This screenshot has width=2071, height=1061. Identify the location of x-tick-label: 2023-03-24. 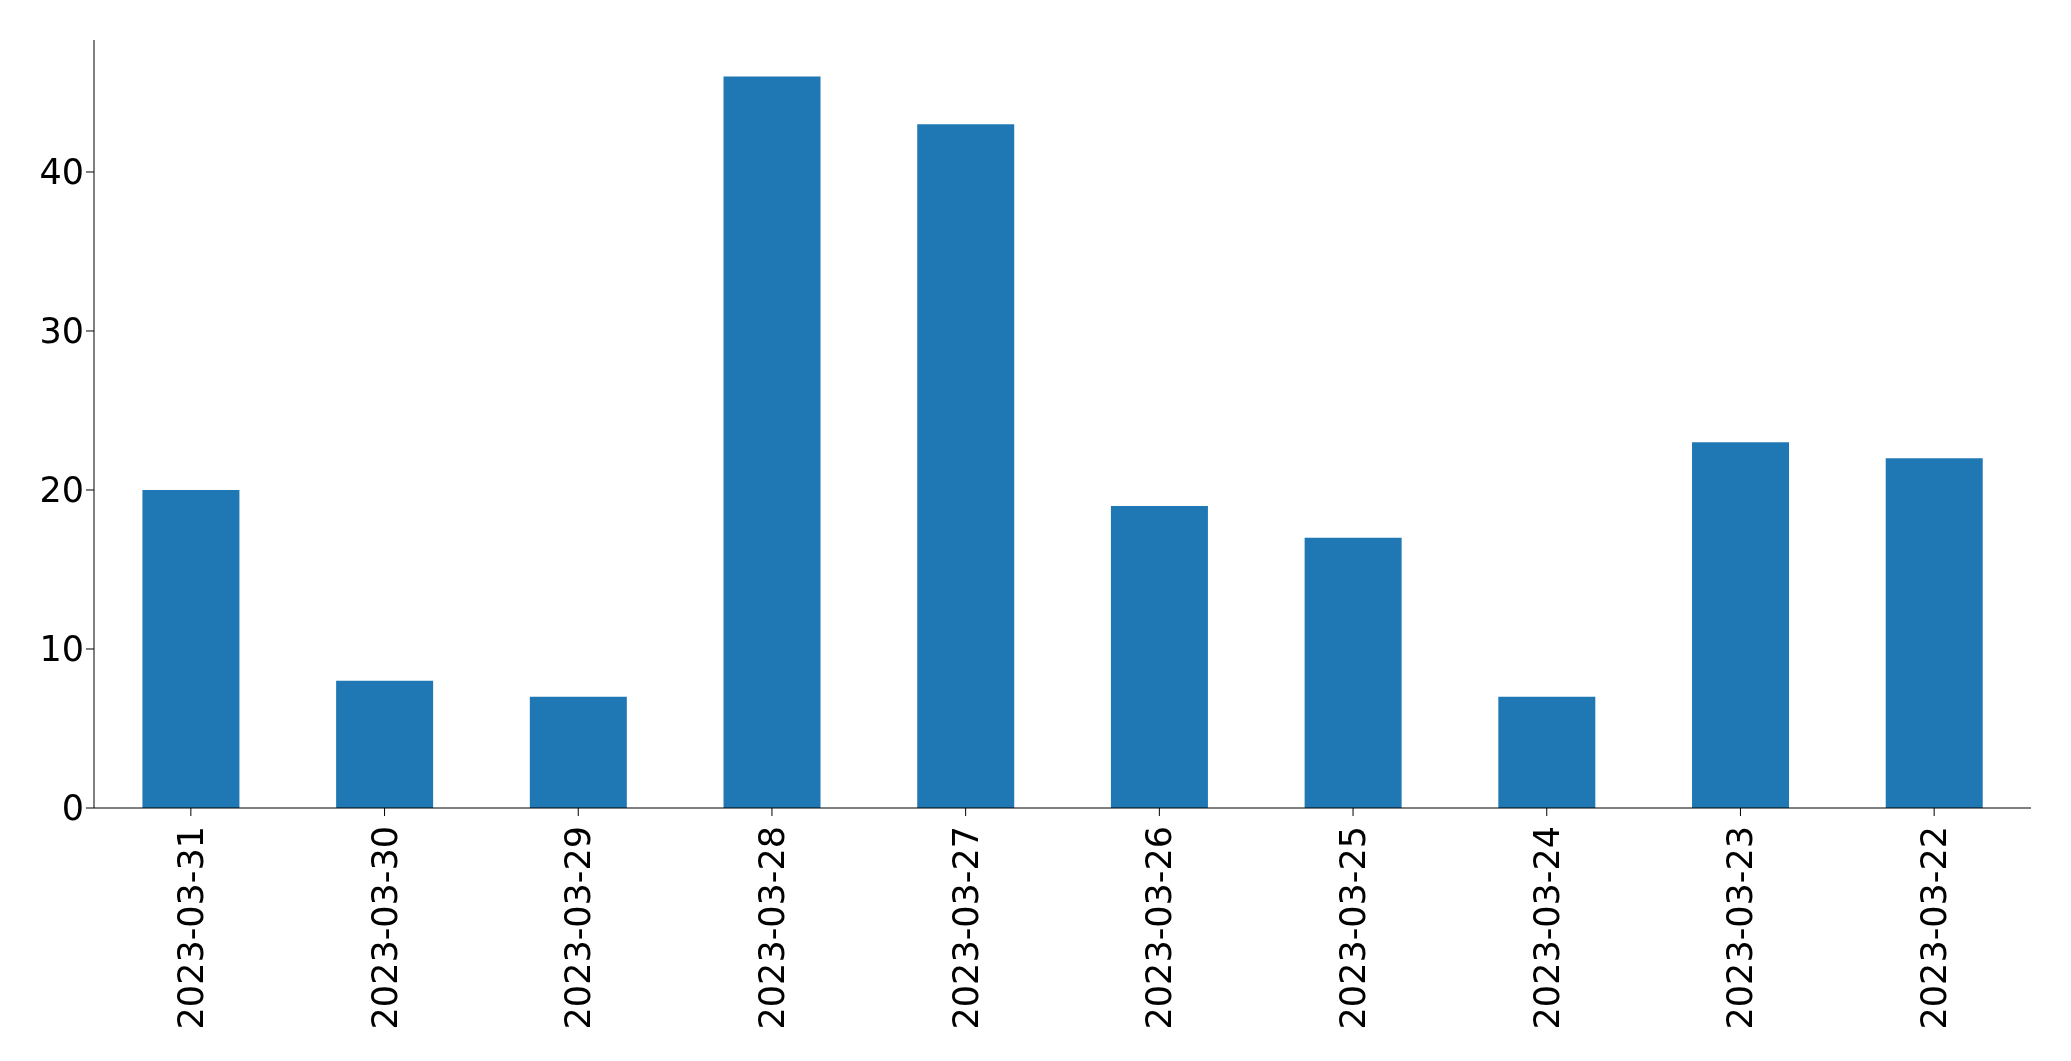
(1546, 928).